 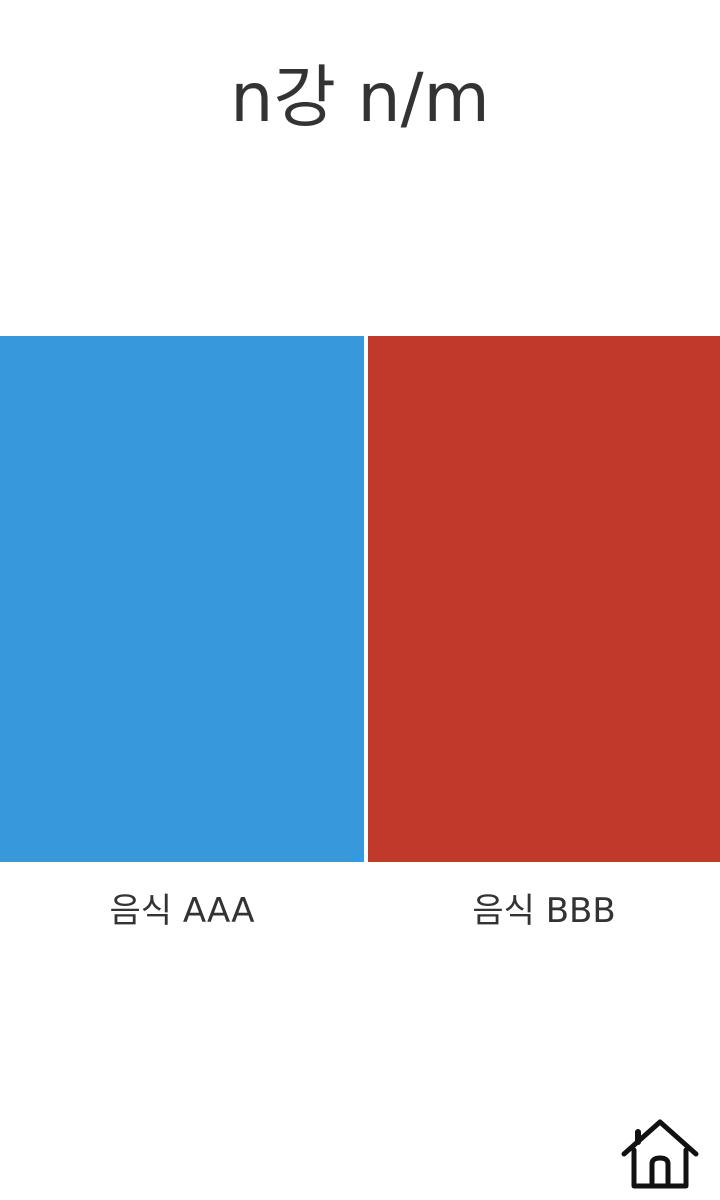 I want to click on choice-a-label: 음식 AAA, so click(x=182, y=911).